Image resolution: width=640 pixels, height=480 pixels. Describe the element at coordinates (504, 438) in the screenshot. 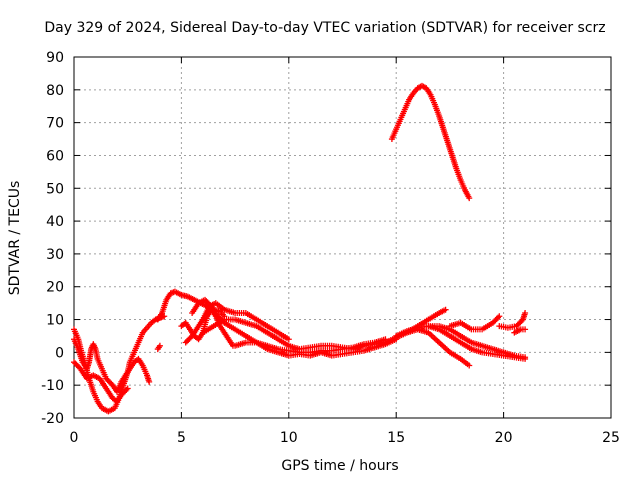

I see `x-tick-label: 20` at that location.